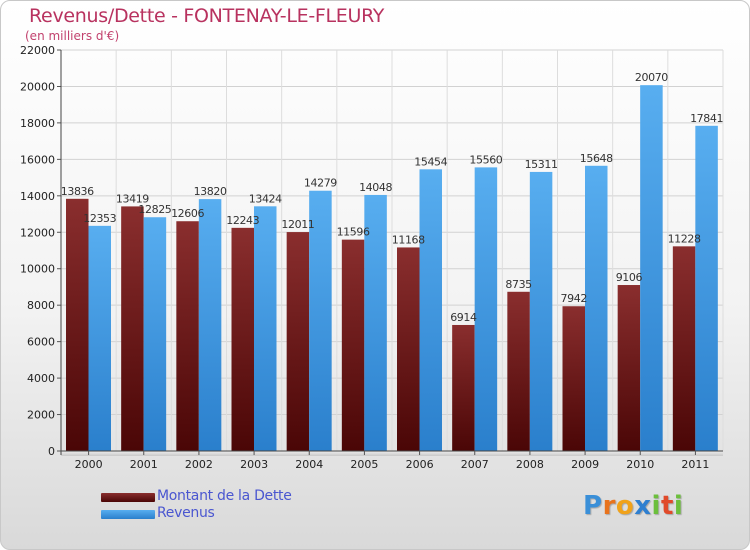 This screenshot has width=750, height=550. What do you see at coordinates (475, 464) in the screenshot?
I see `x-tick-label: 2007` at bounding box center [475, 464].